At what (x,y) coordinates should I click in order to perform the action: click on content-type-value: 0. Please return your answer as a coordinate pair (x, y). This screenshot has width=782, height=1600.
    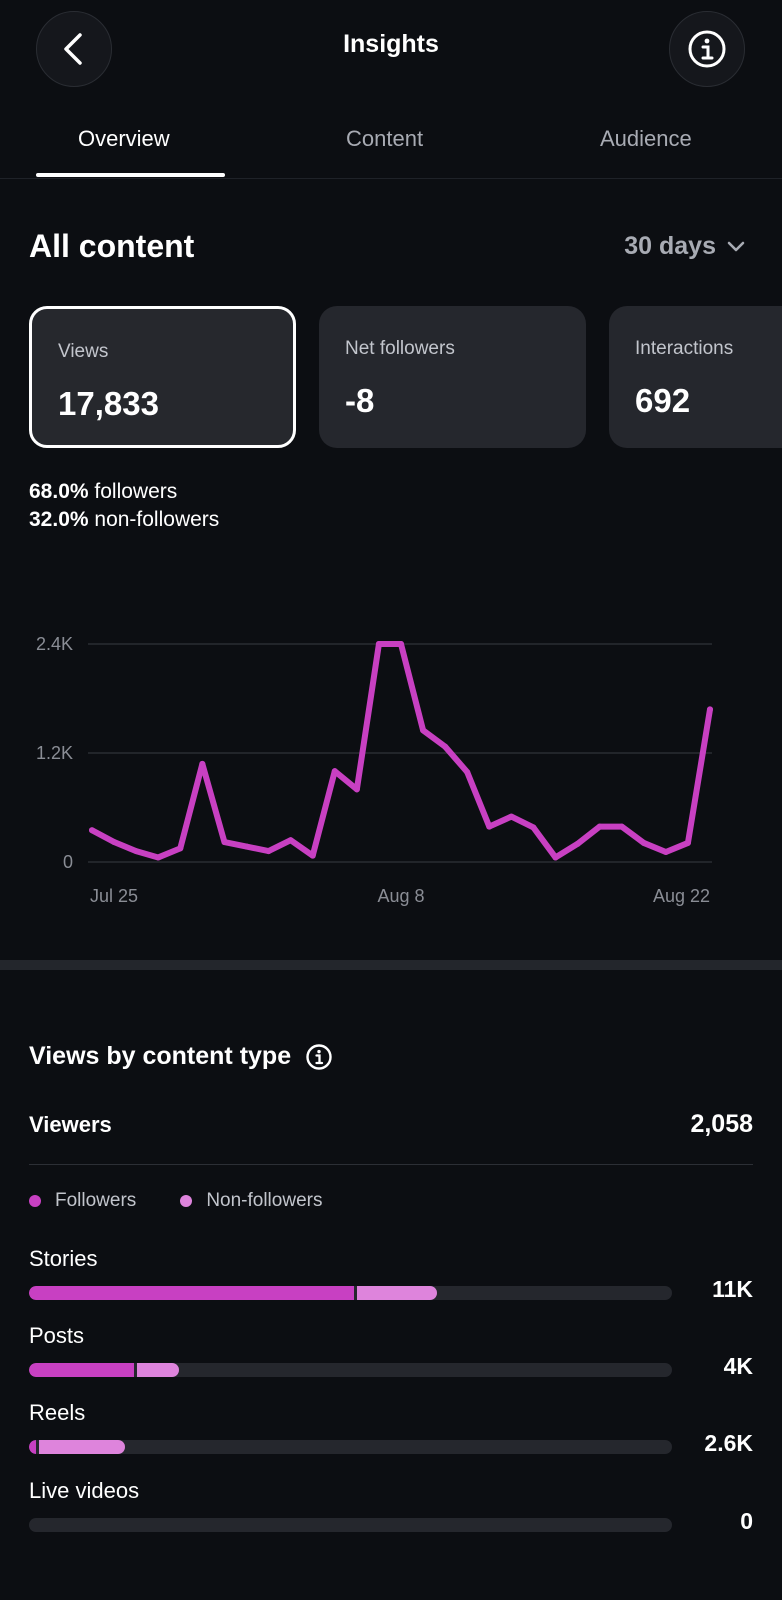
    Looking at the image, I should click on (746, 1521).